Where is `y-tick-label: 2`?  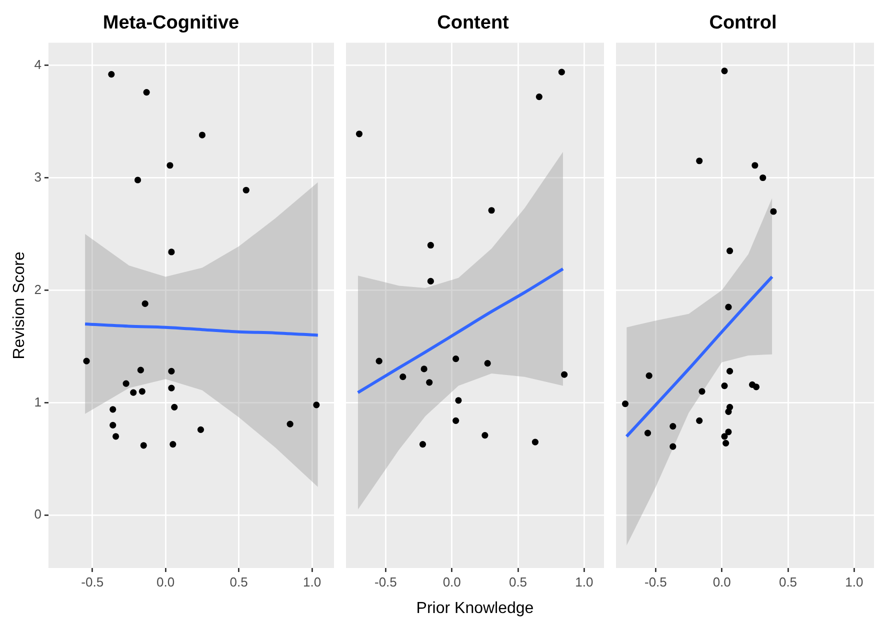
y-tick-label: 2 is located at coordinates (38, 289).